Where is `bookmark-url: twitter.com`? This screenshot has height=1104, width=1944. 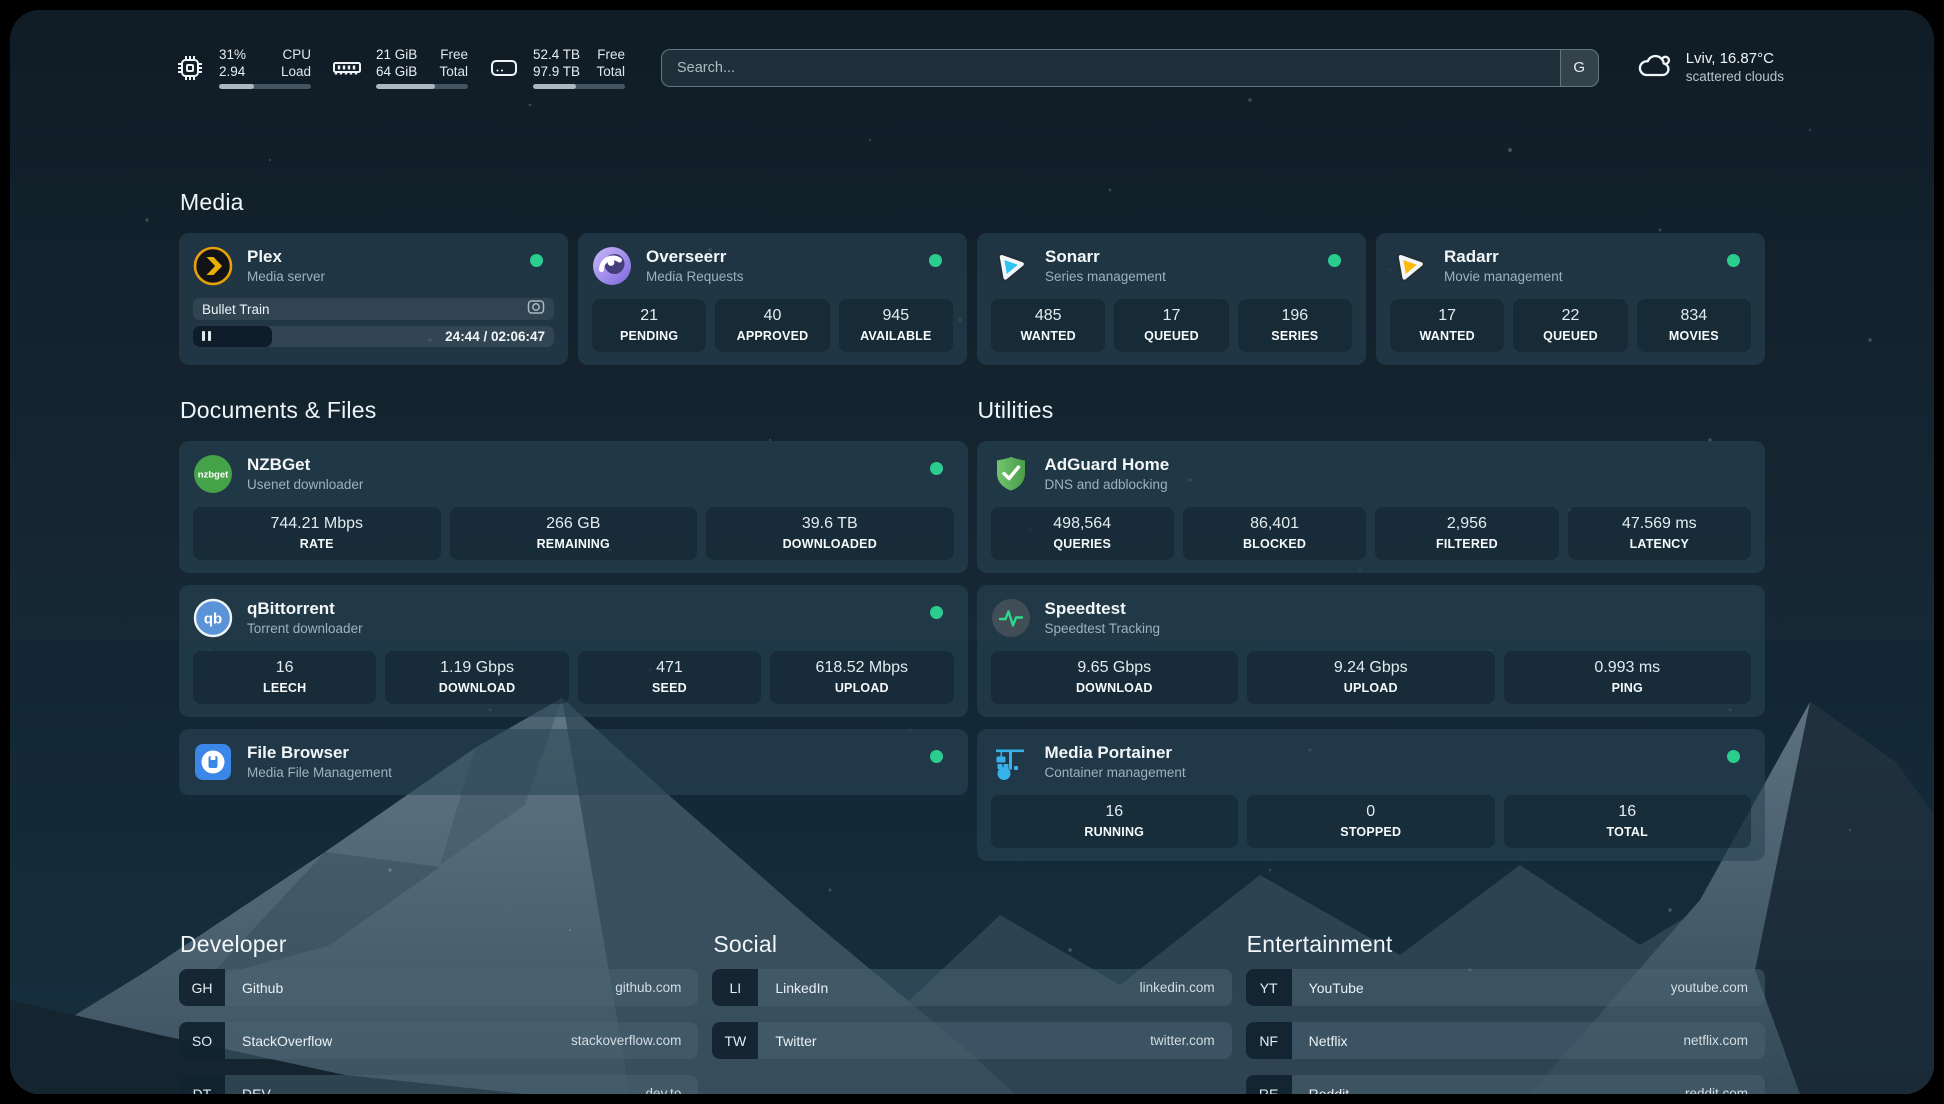 bookmark-url: twitter.com is located at coordinates (1182, 1040).